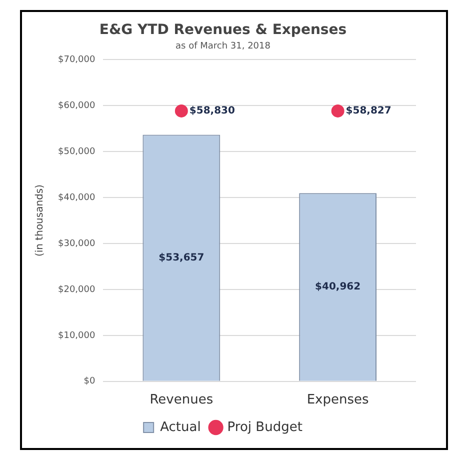 The image size is (452, 453). What do you see at coordinates (77, 289) in the screenshot?
I see `y-tick-label: $20,000` at bounding box center [77, 289].